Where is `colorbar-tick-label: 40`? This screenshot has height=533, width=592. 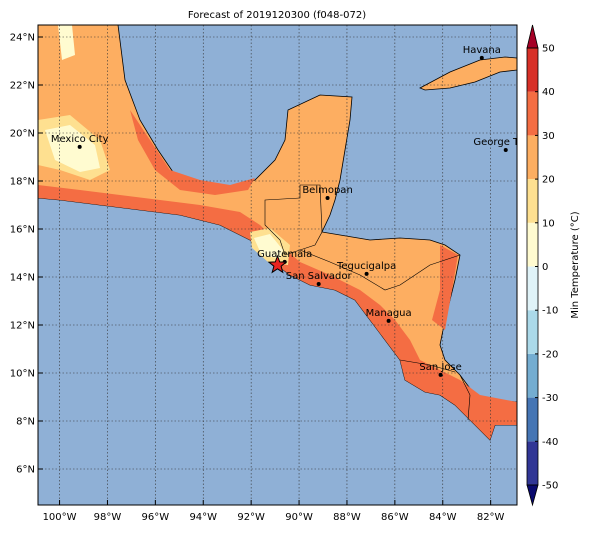 colorbar-tick-label: 40 is located at coordinates (548, 92).